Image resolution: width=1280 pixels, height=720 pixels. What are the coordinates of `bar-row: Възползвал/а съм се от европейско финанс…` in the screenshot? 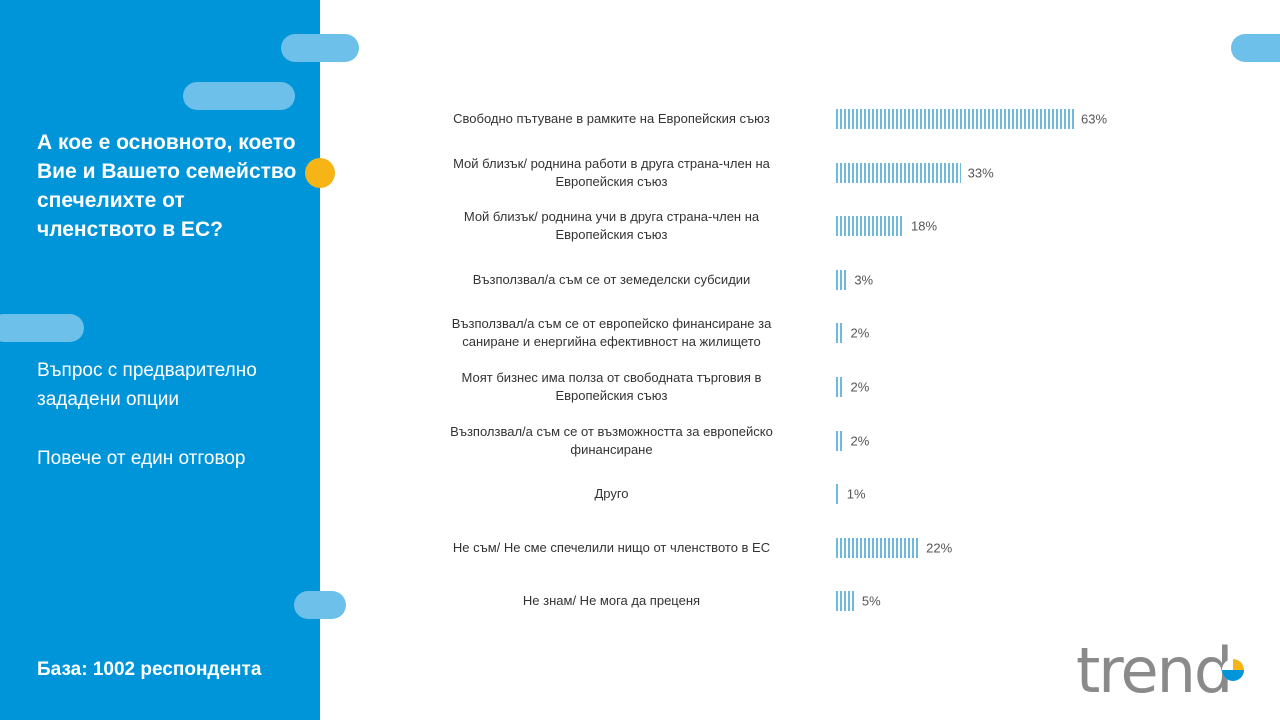 It's located at (800, 333).